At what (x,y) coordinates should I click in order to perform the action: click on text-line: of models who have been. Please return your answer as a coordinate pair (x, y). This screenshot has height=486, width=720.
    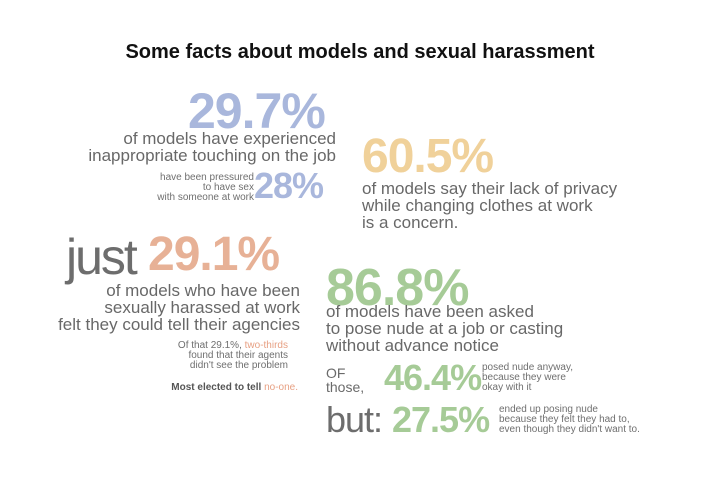
    Looking at the image, I should click on (203, 290).